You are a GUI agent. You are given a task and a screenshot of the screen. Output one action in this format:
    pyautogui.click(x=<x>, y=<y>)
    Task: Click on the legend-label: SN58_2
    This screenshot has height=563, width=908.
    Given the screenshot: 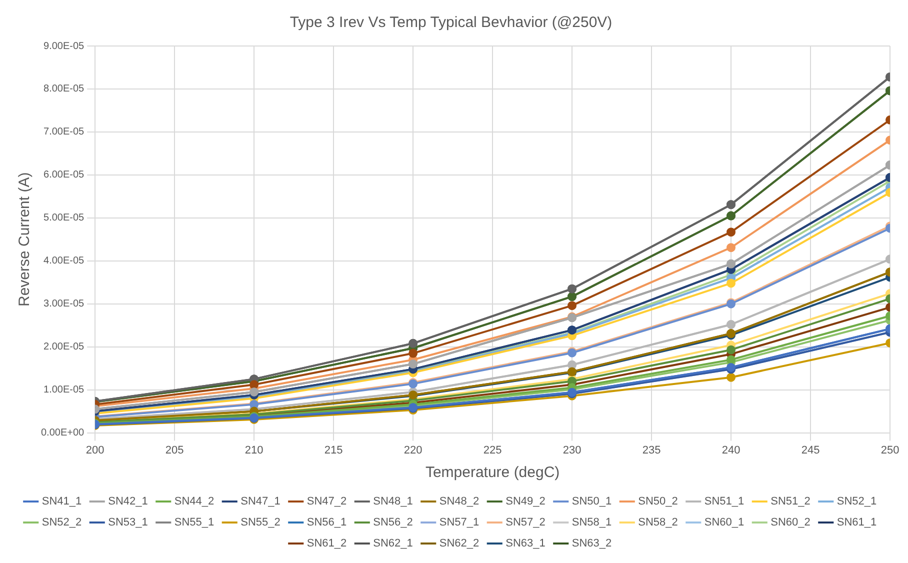 What is the action you would take?
    pyautogui.click(x=658, y=522)
    